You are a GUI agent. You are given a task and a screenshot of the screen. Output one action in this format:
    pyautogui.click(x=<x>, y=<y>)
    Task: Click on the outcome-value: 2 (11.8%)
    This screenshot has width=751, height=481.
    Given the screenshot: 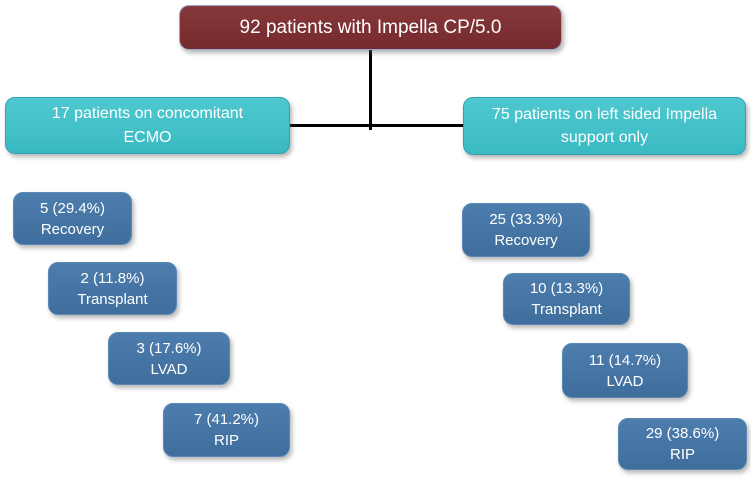 What is the action you would take?
    pyautogui.click(x=112, y=278)
    